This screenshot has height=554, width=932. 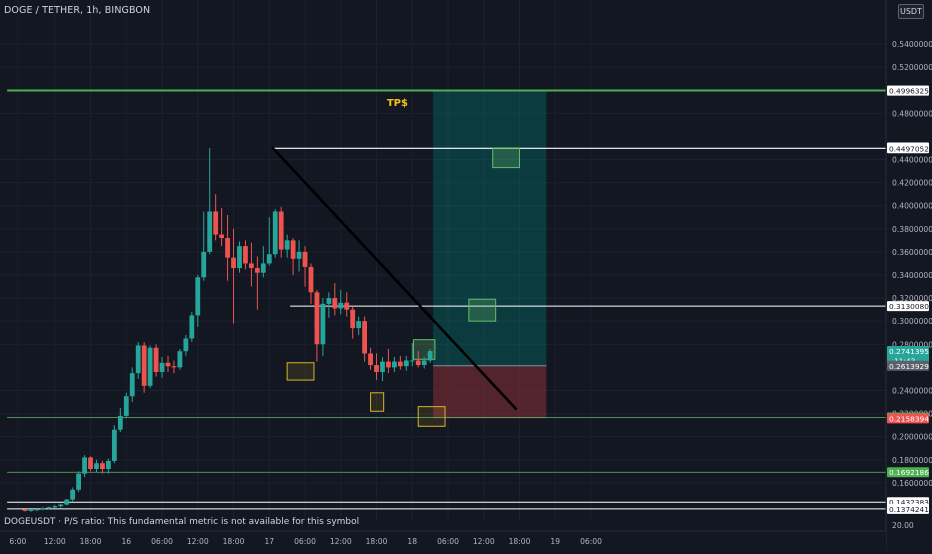 What do you see at coordinates (912, 321) in the screenshot?
I see `price-tick-label: 0.3000000` at bounding box center [912, 321].